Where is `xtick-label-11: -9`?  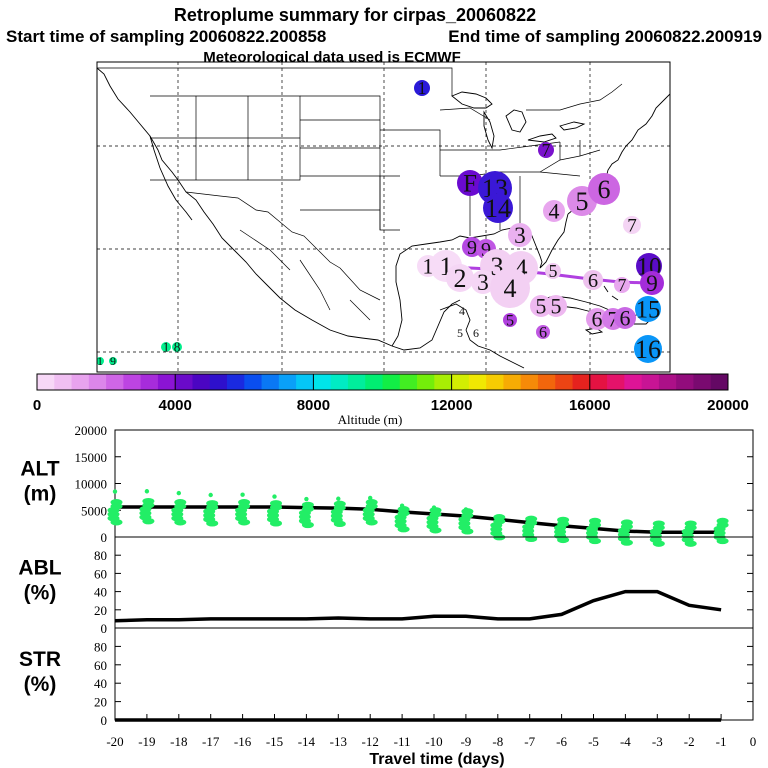
xtick-label-11: -9 is located at coordinates (465, 741).